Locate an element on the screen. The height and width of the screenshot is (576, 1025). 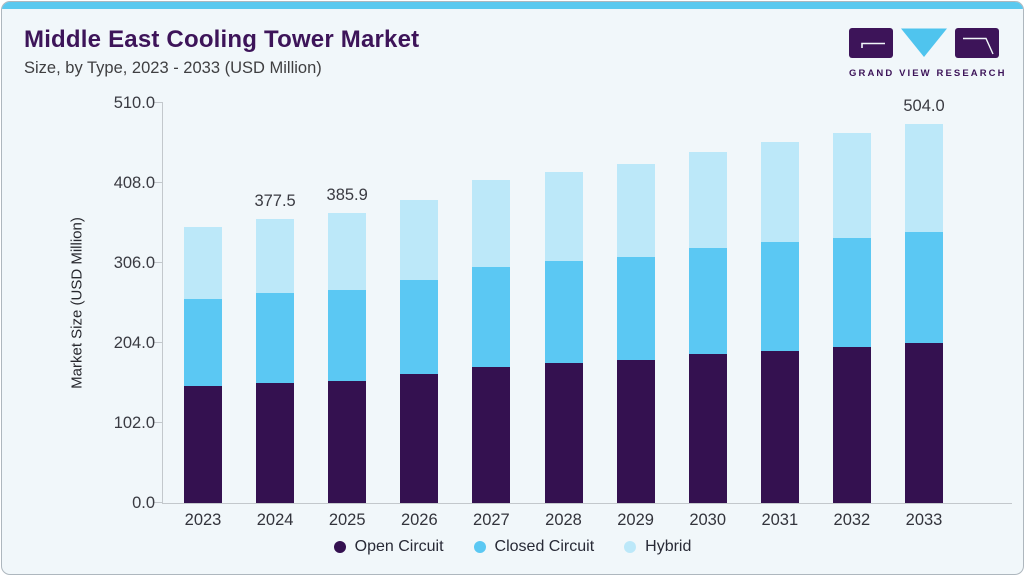
bar-2030 is located at coordinates (707, 327).